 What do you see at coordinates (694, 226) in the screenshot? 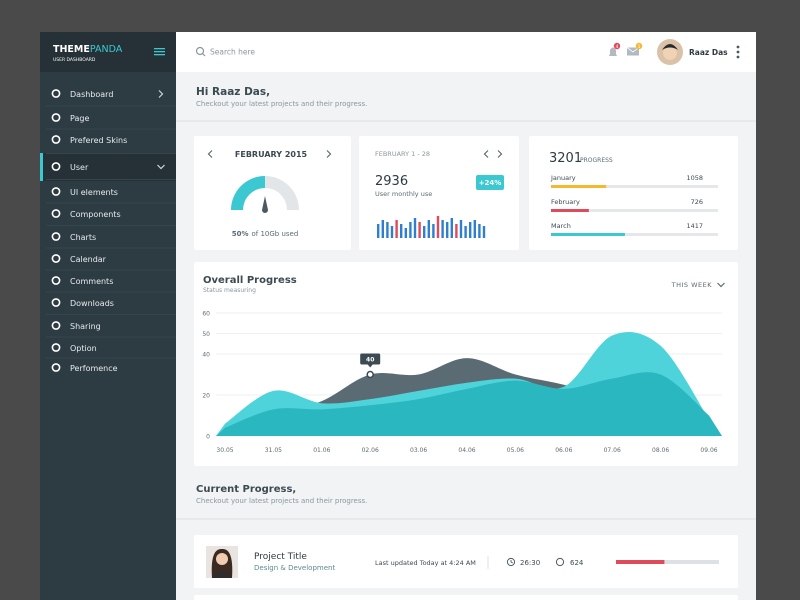
I see `progress-item-value: 1417` at bounding box center [694, 226].